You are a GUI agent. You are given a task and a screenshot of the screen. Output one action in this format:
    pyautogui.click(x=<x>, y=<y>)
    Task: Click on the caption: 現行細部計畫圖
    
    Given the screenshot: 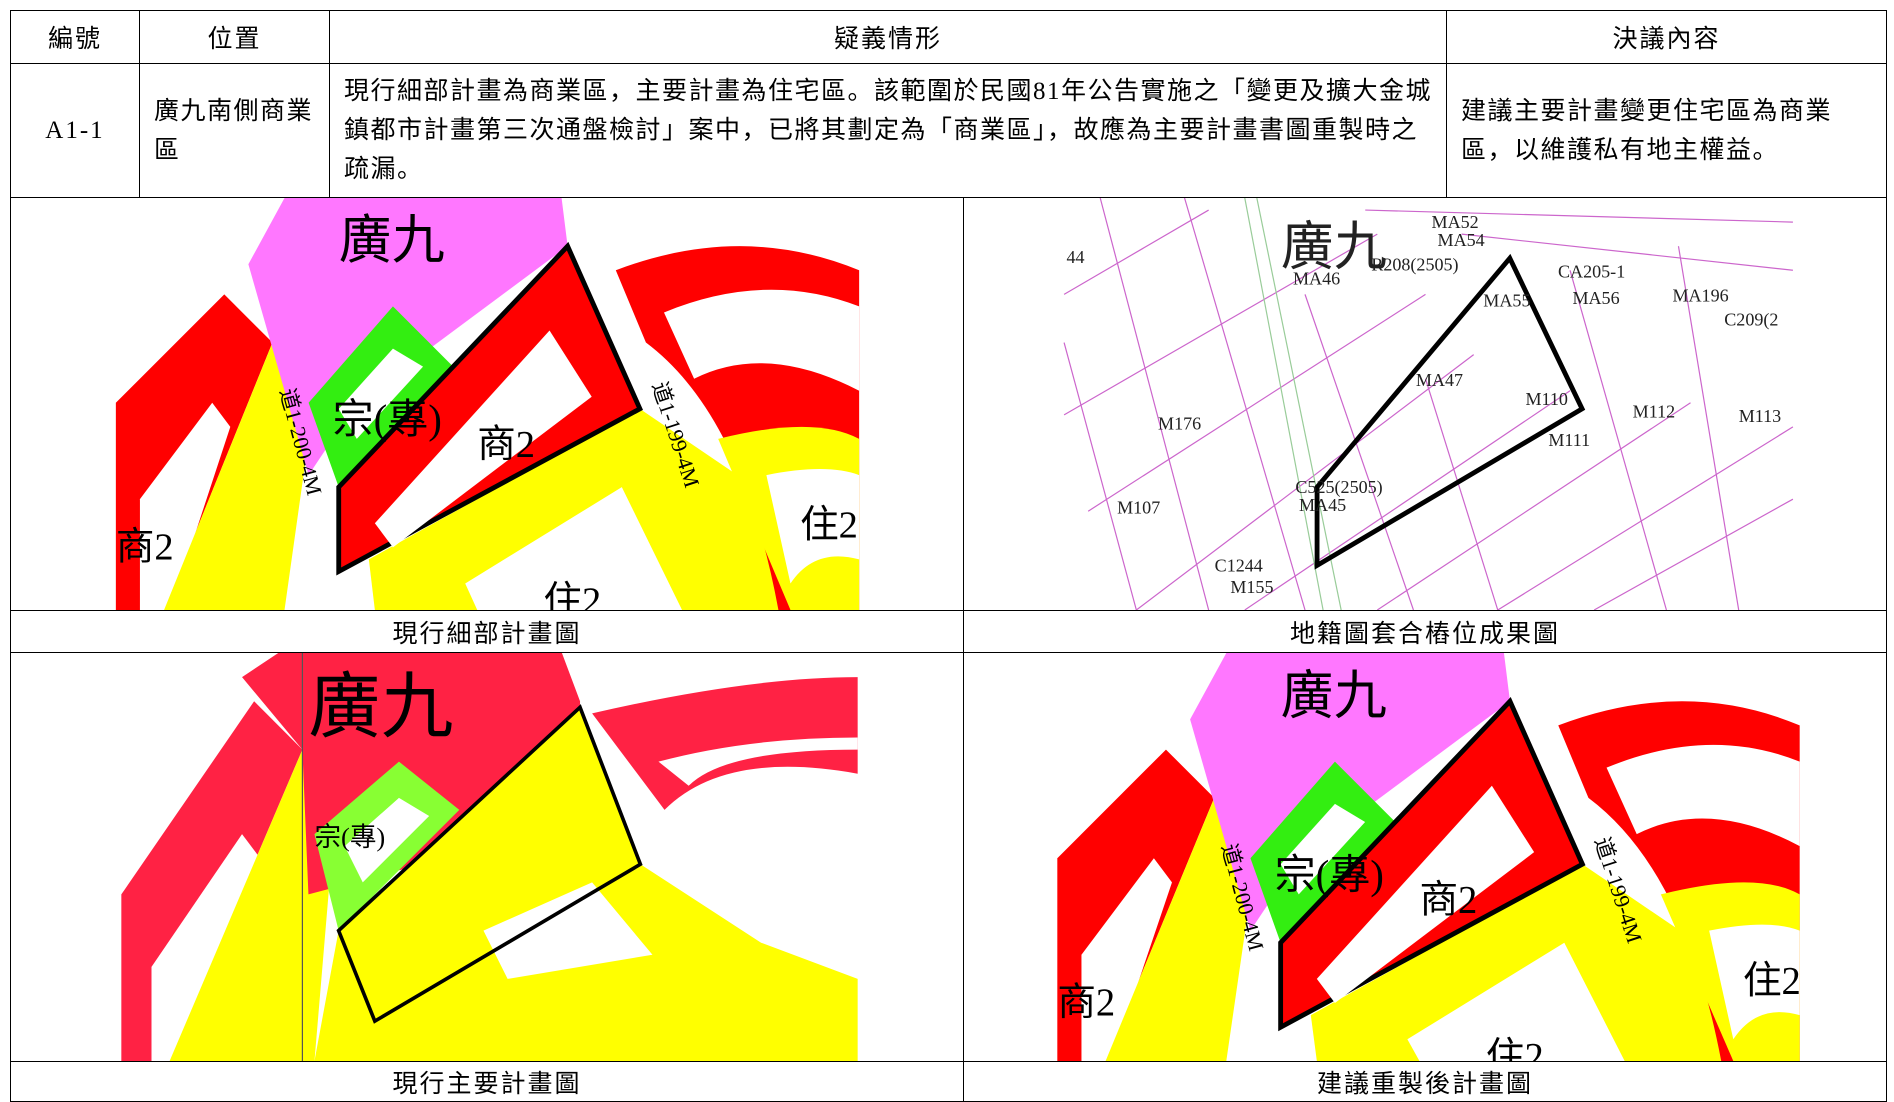 What is the action you would take?
    pyautogui.click(x=487, y=631)
    